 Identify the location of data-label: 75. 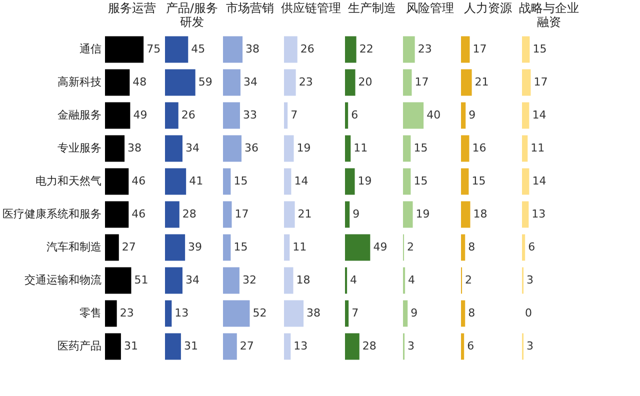
(153, 49).